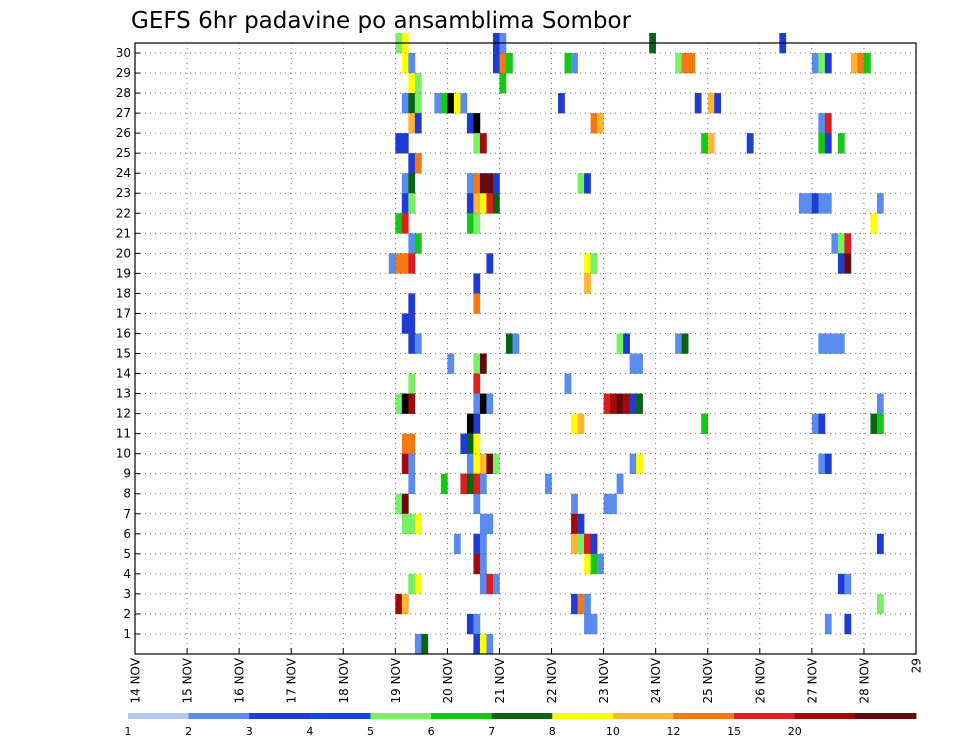 Image resolution: width=960 pixels, height=742 pixels. I want to click on legend-label: 5, so click(370, 731).